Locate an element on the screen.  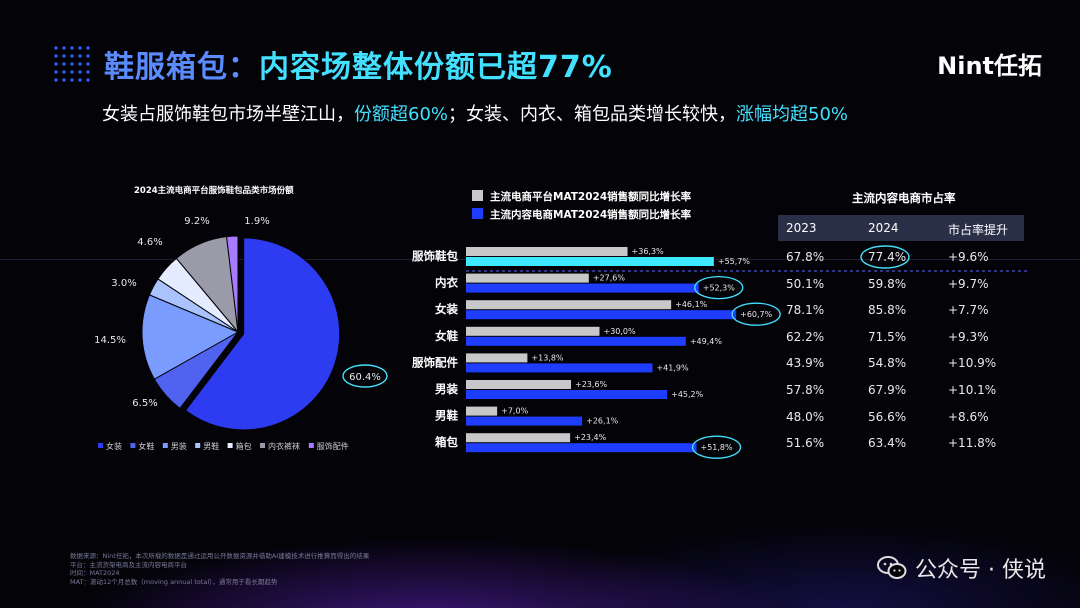
bar-value-label: +52,3% is located at coordinates (719, 288).